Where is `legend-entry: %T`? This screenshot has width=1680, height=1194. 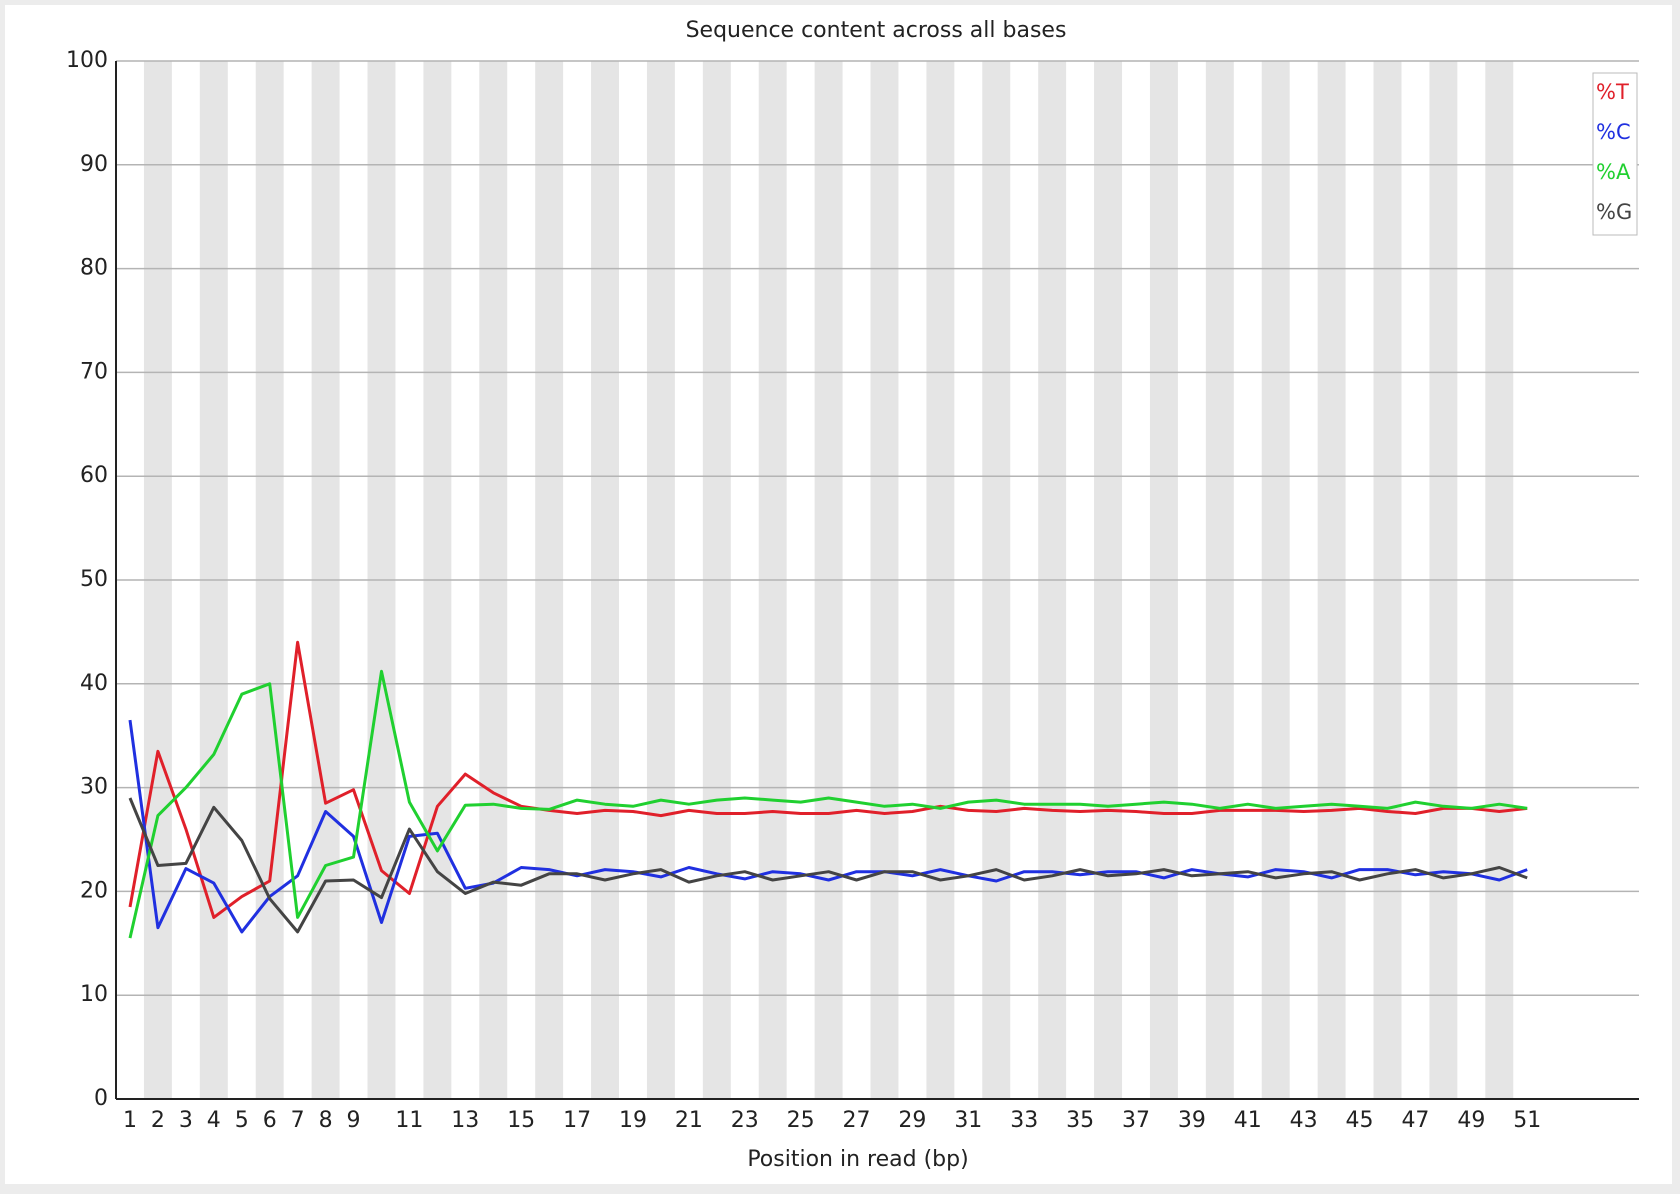
legend-entry: %T is located at coordinates (1612, 92).